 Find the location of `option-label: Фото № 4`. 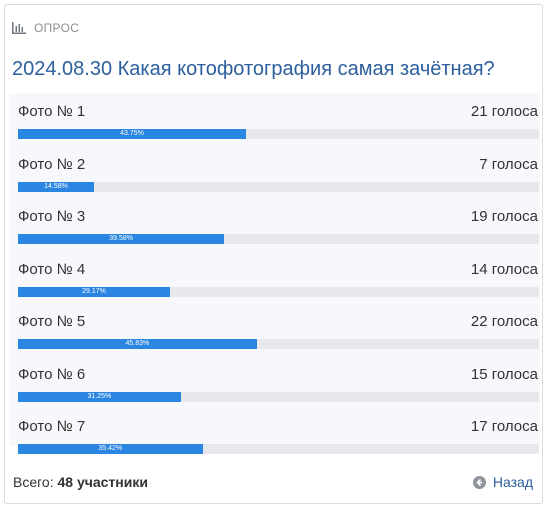

option-label: Фото № 4 is located at coordinates (52, 269).